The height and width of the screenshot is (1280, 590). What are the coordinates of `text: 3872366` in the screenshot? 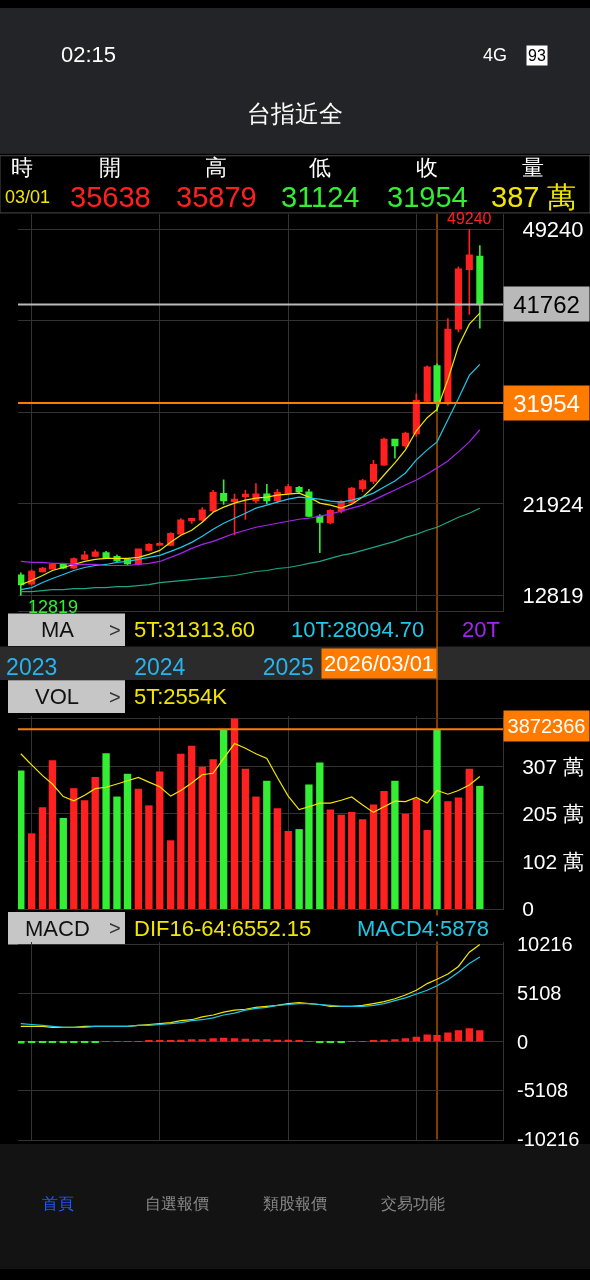 It's located at (546, 726).